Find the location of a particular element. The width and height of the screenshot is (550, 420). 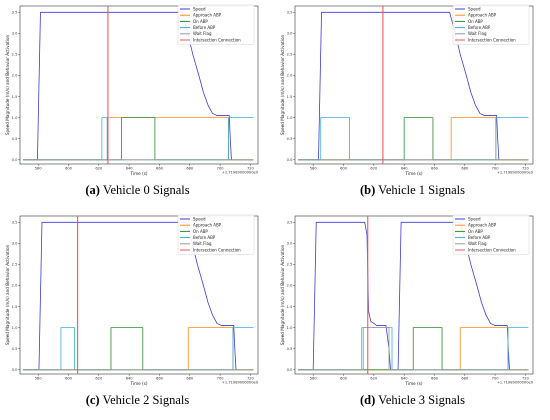

series-line-wait-flag is located at coordinates (413, 349).